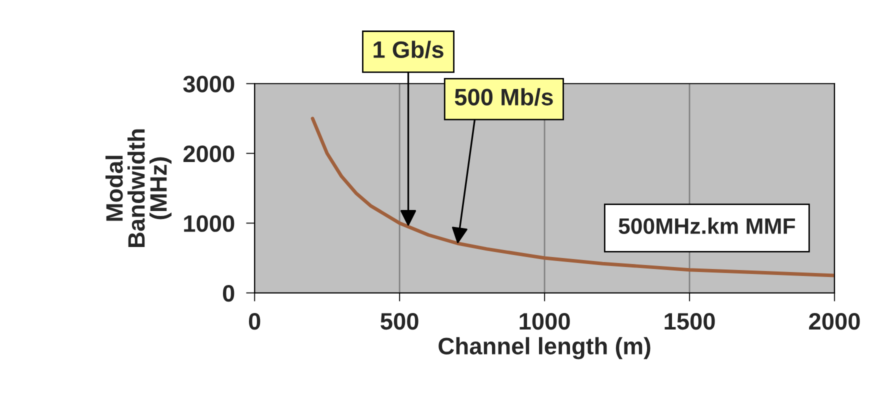 This screenshot has height=404, width=884. Describe the element at coordinates (208, 84) in the screenshot. I see `y-tick-label: 3000` at that location.